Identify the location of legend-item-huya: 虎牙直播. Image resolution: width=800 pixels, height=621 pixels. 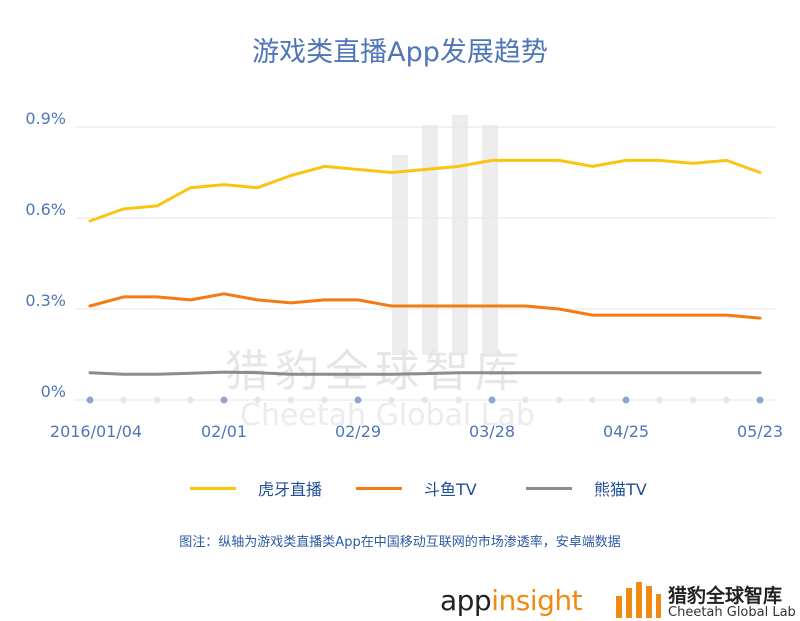
(256, 488).